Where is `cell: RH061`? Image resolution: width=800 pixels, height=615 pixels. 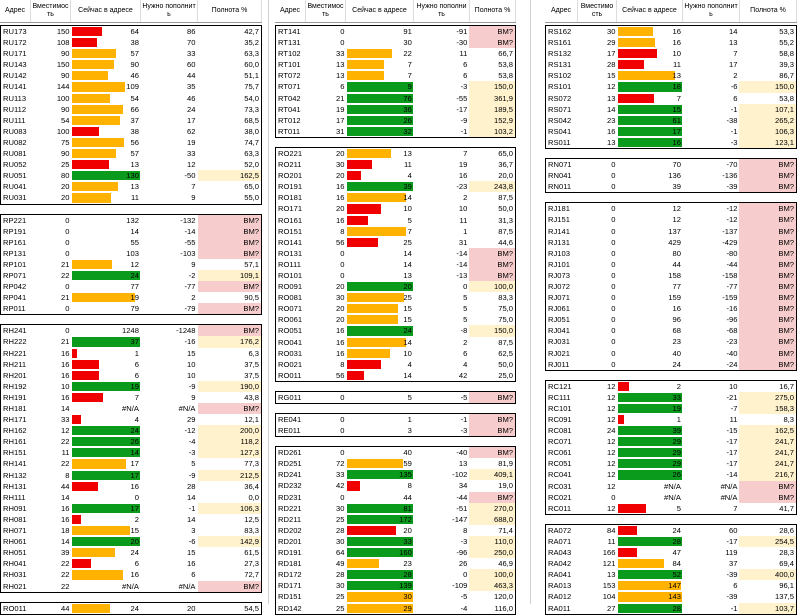
cell: RH061 is located at coordinates (15, 542).